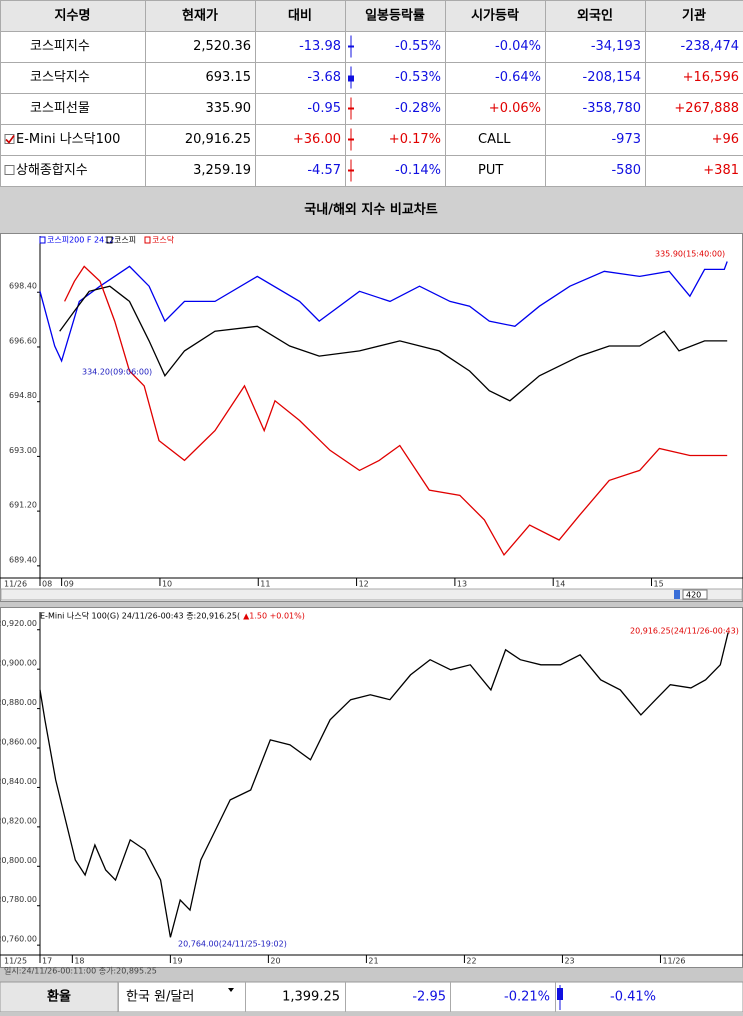  I want to click on option-label: PUT, so click(490, 170).